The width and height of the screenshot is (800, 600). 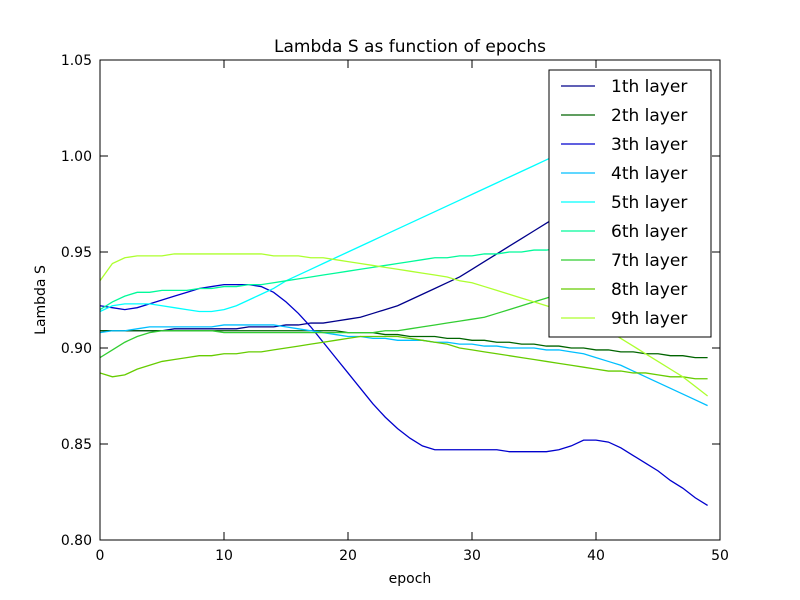 What do you see at coordinates (76, 61) in the screenshot?
I see `y-tick-label: 1.05` at bounding box center [76, 61].